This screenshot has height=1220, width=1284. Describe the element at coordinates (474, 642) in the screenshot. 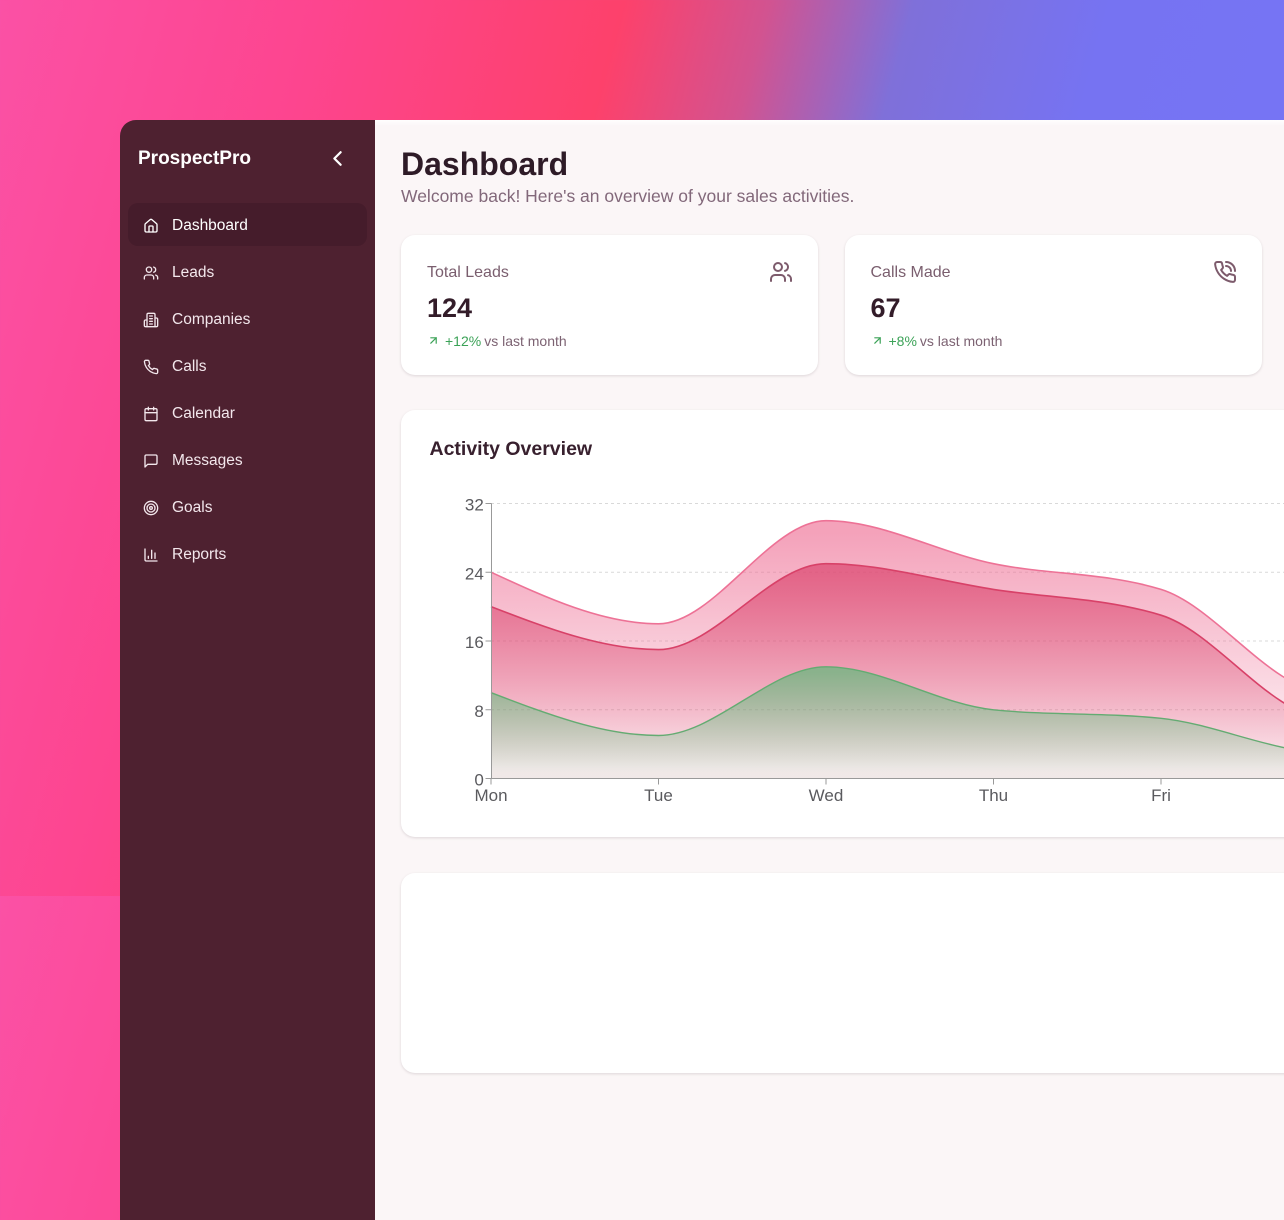

I see `svg-text: 16` at that location.